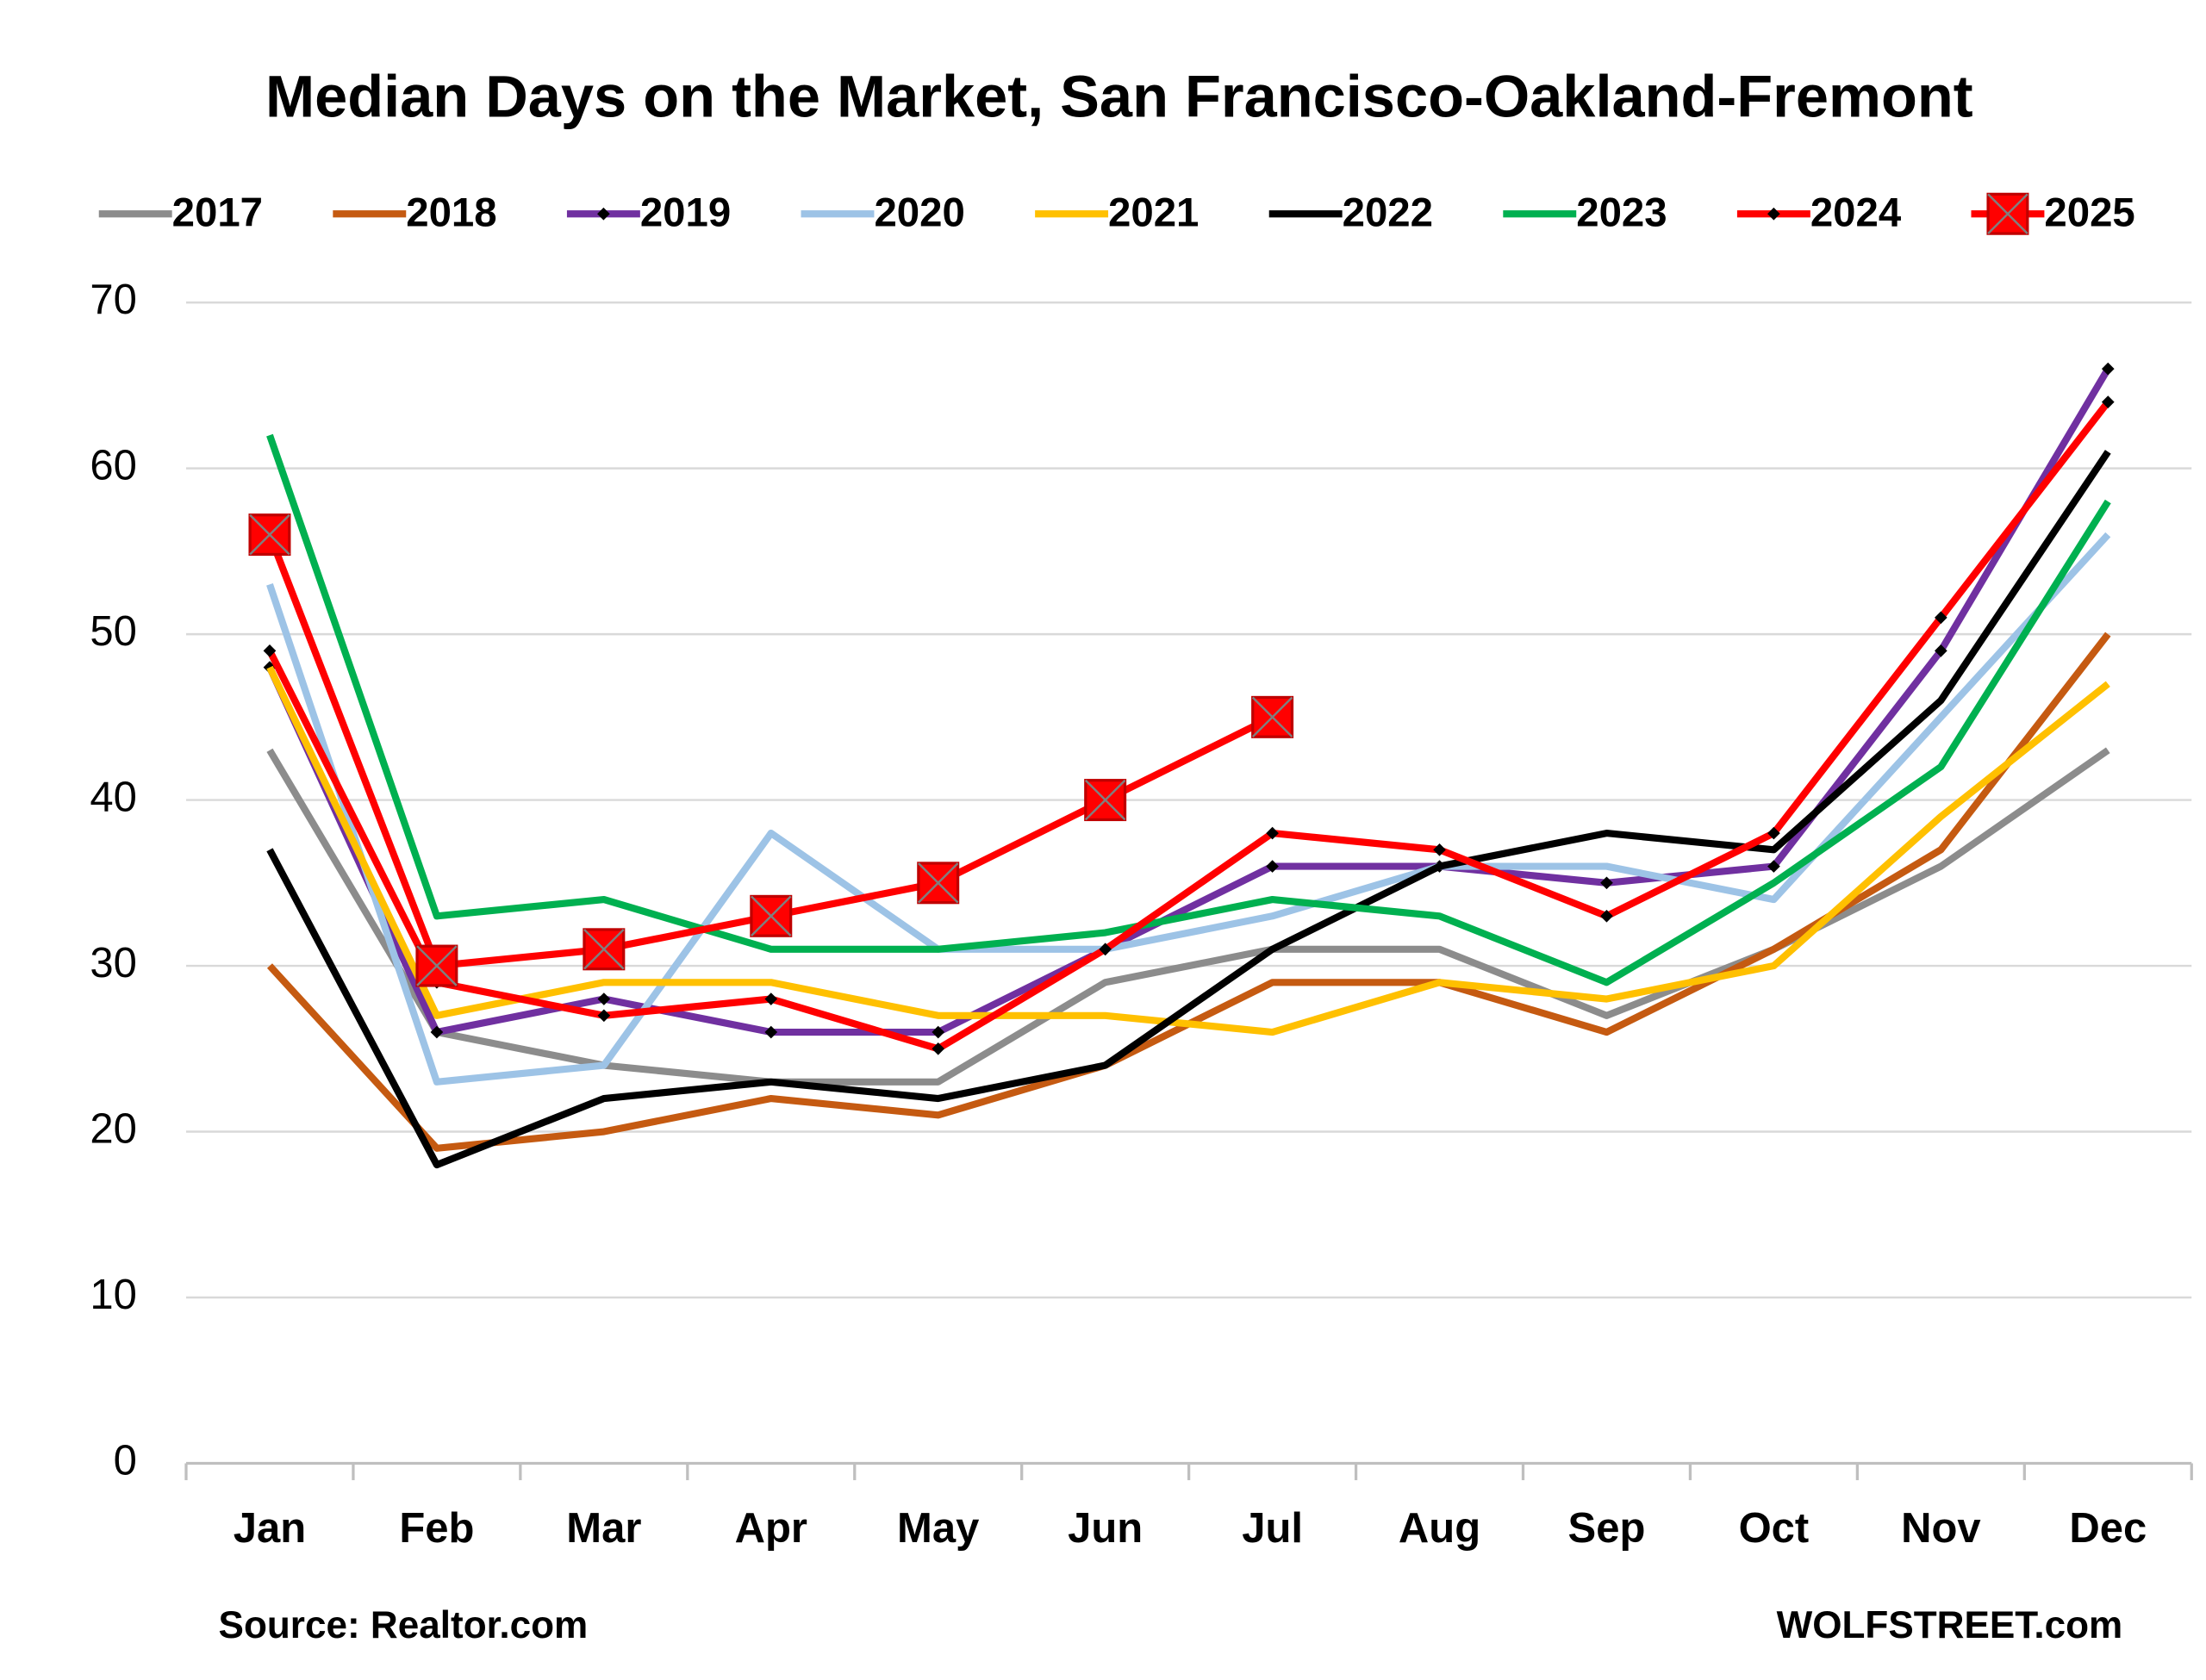 Image resolution: width=2206 pixels, height=1680 pixels. What do you see at coordinates (1621, 213) in the screenshot?
I see `legend-label: 2023` at bounding box center [1621, 213].